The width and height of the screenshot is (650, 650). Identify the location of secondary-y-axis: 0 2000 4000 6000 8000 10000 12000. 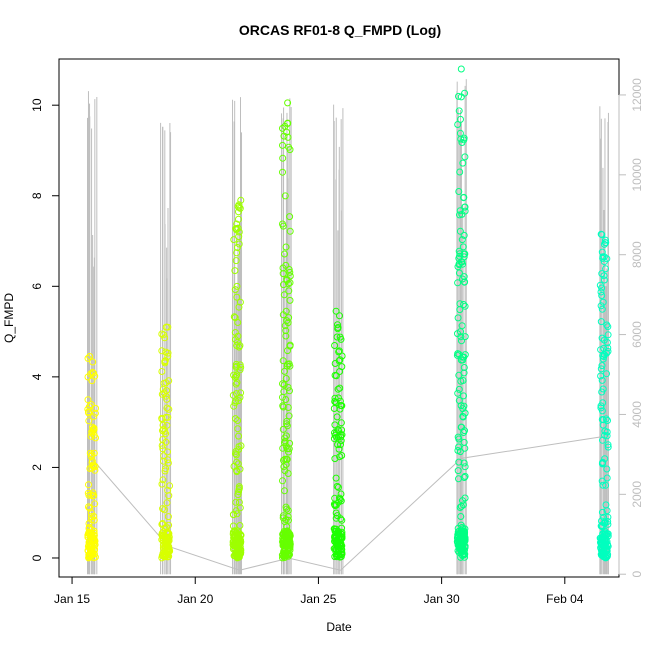
(631, 328).